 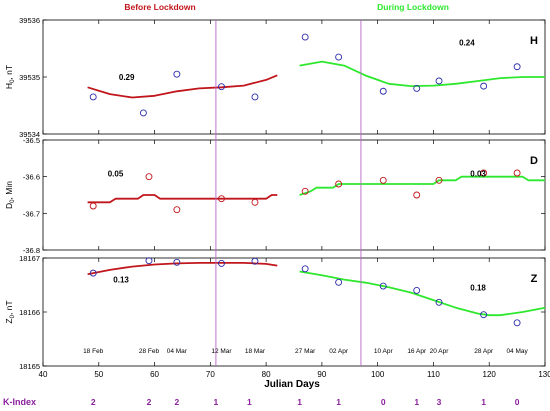 I want to click on date-label: 02 Apr, so click(x=339, y=351).